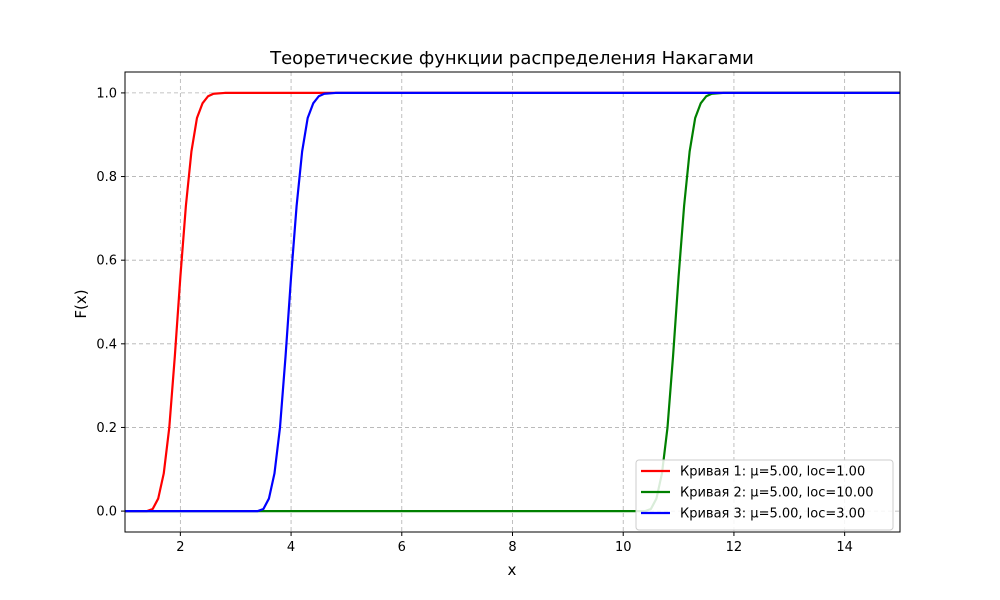 Image resolution: width=1000 pixels, height=600 pixels. Describe the element at coordinates (844, 547) in the screenshot. I see `x-tick-label: 14` at that location.